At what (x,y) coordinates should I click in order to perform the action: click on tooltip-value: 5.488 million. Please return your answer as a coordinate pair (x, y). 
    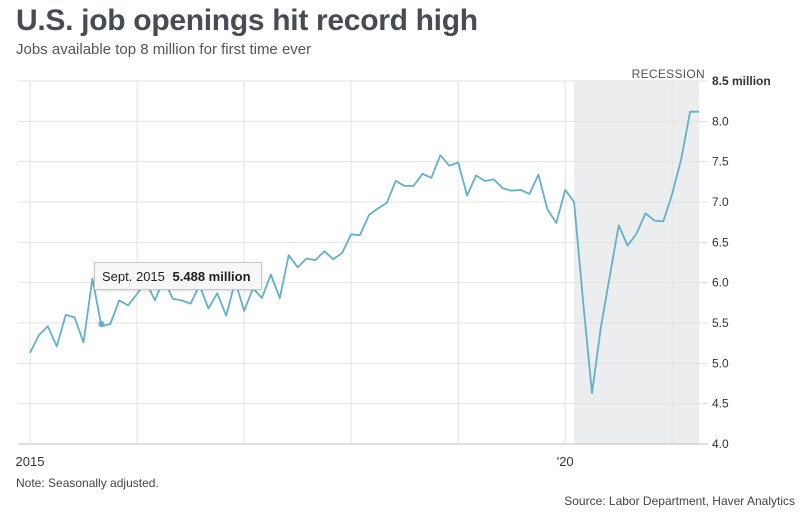
    Looking at the image, I should click on (211, 276).